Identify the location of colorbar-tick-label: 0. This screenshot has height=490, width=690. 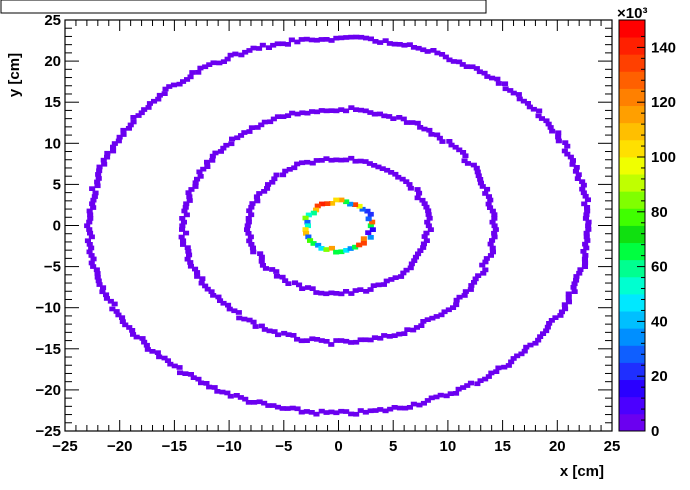
(655, 431).